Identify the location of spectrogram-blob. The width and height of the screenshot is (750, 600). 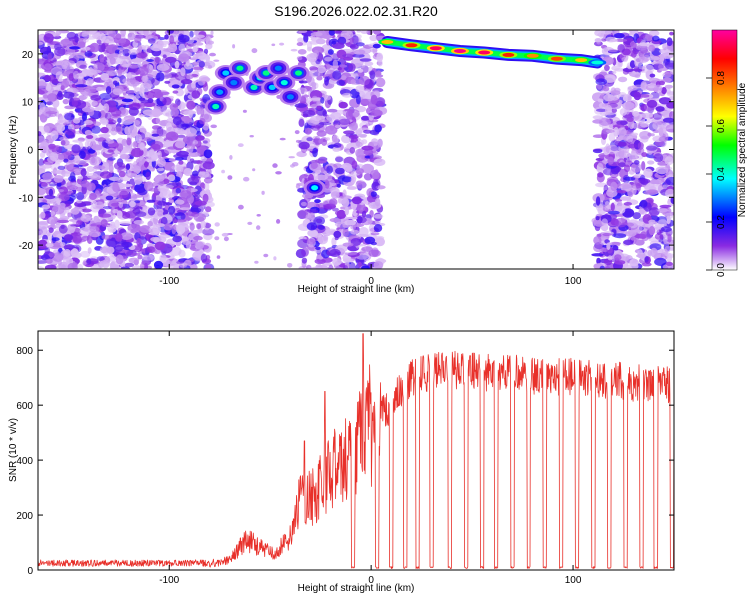
(315, 188).